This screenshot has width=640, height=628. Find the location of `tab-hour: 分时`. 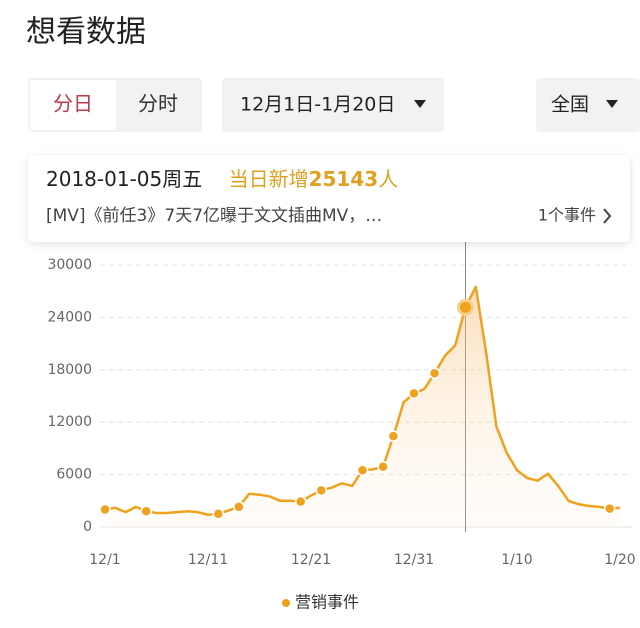

tab-hour: 分时 is located at coordinates (158, 104).